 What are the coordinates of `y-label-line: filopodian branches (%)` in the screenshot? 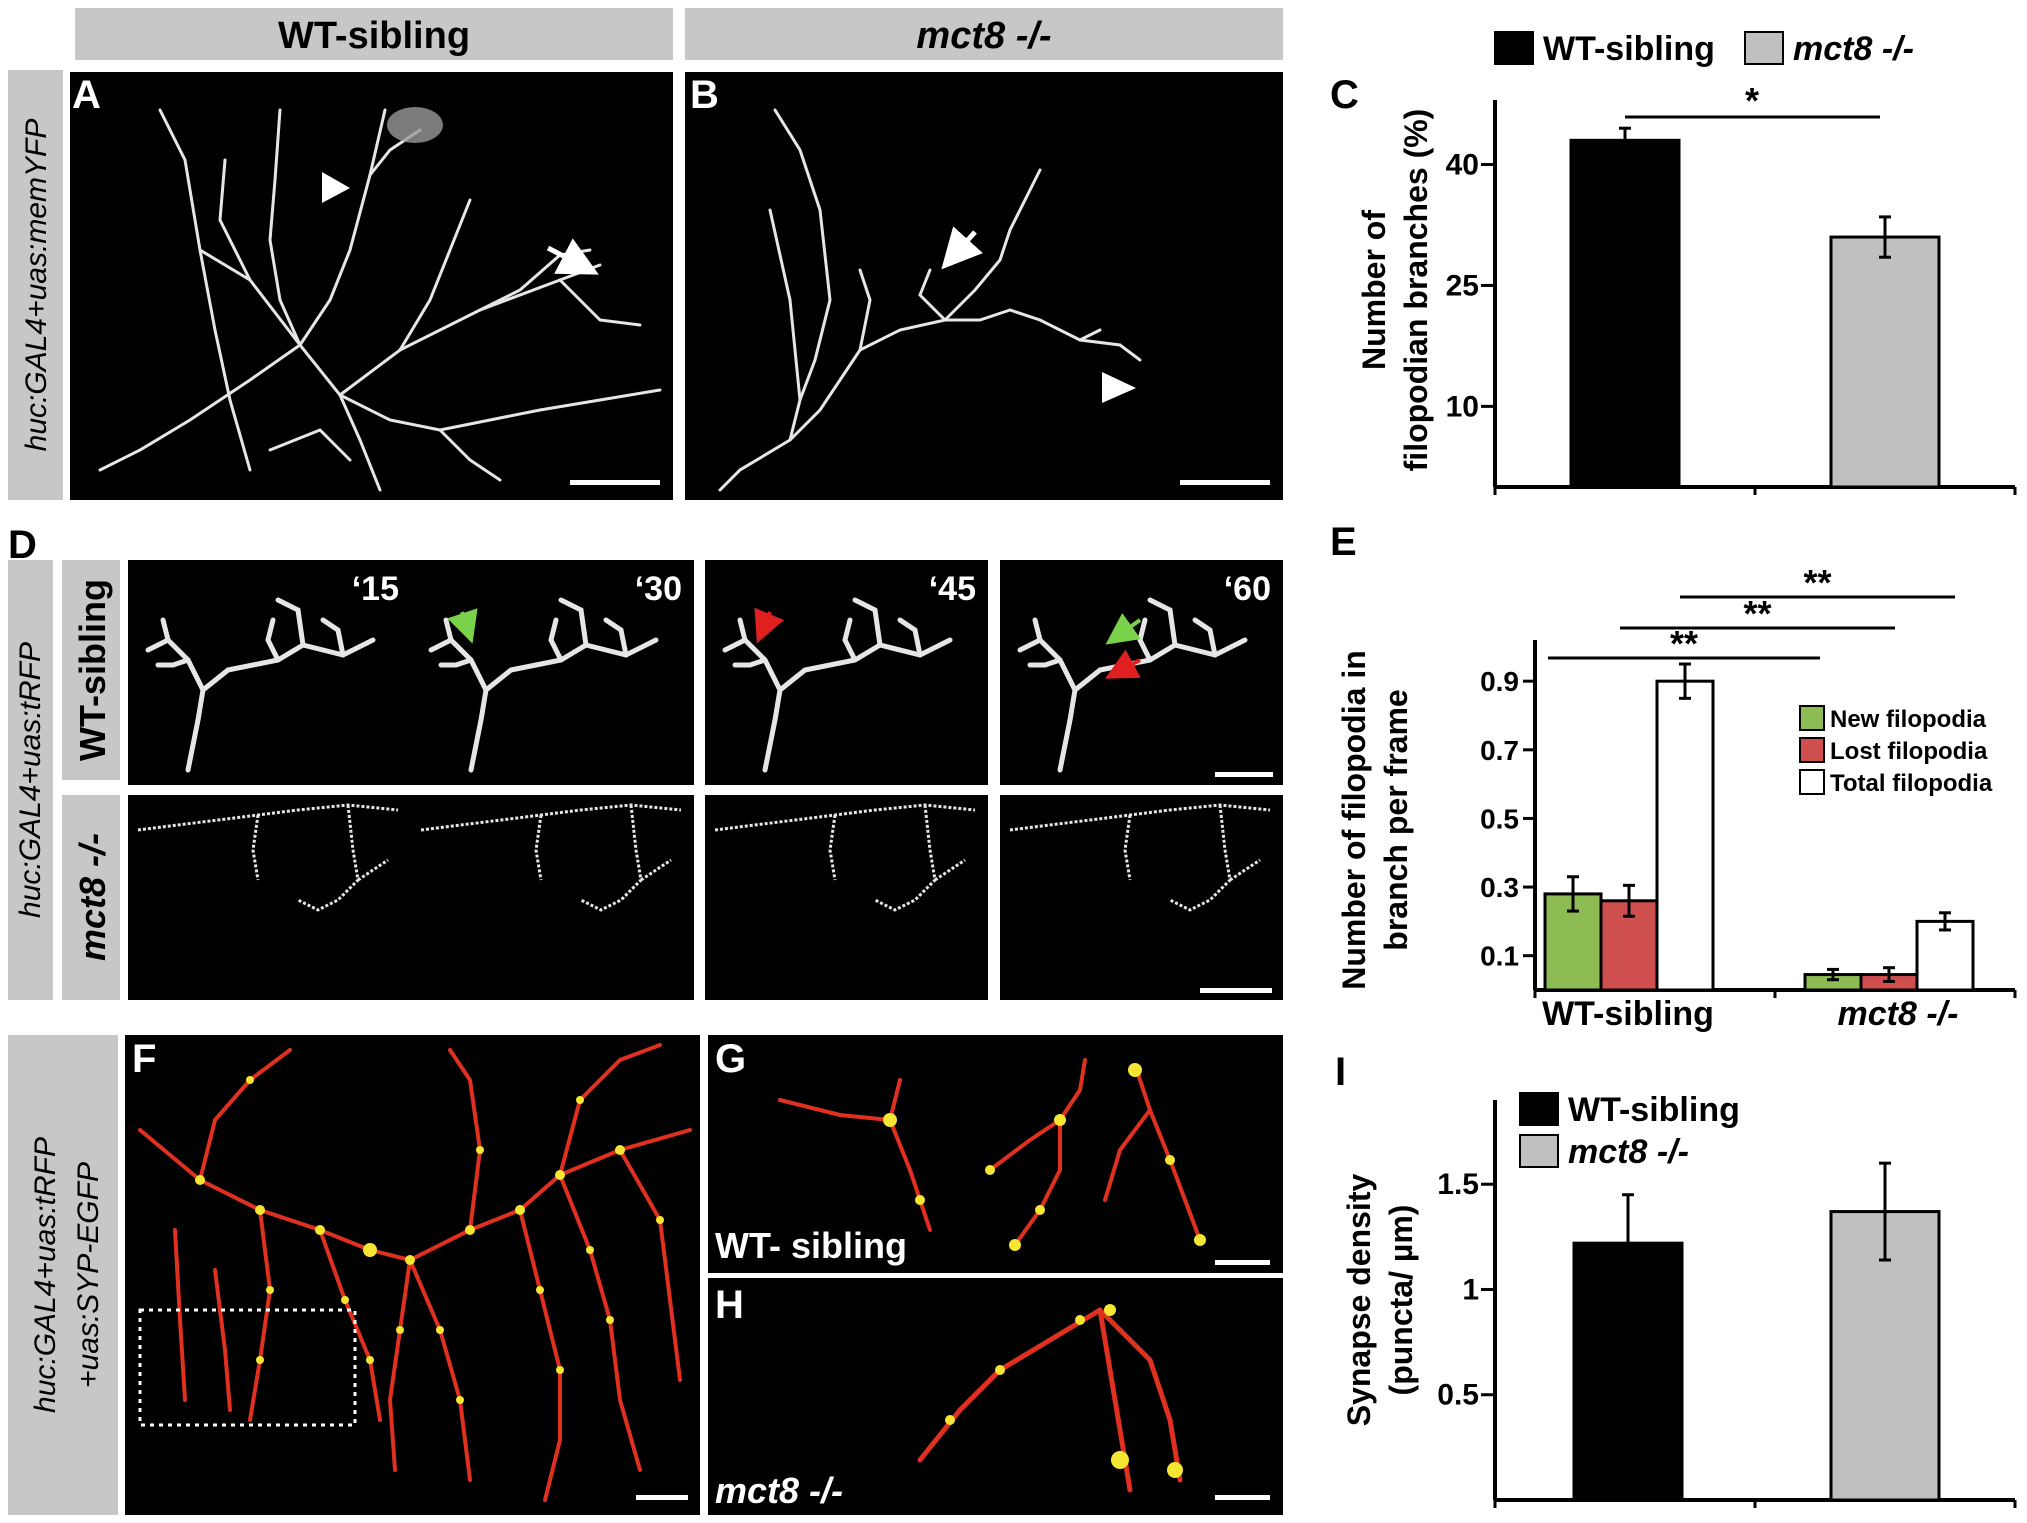 It's located at (1416, 290).